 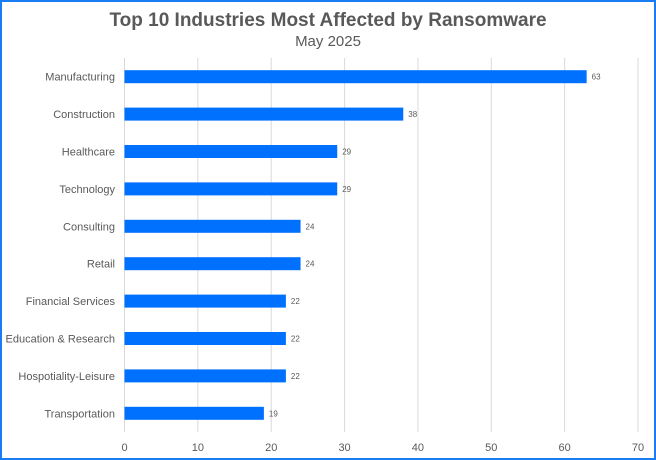 What do you see at coordinates (412, 114) in the screenshot?
I see `data-label: 38` at bounding box center [412, 114].